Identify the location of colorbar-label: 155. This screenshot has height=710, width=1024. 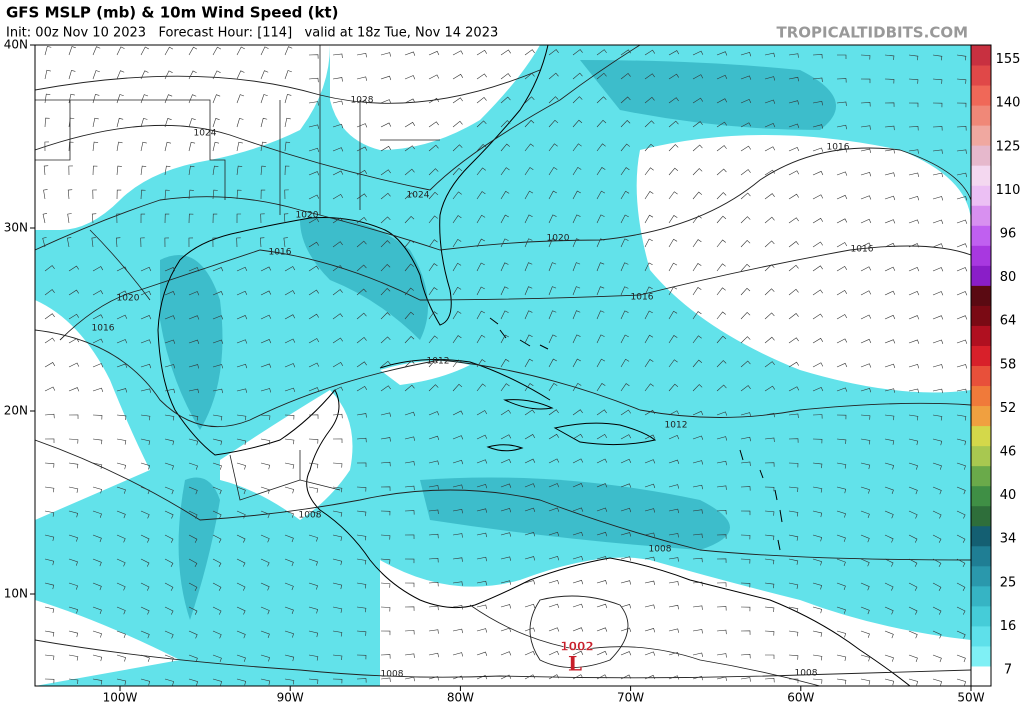
(1008, 59).